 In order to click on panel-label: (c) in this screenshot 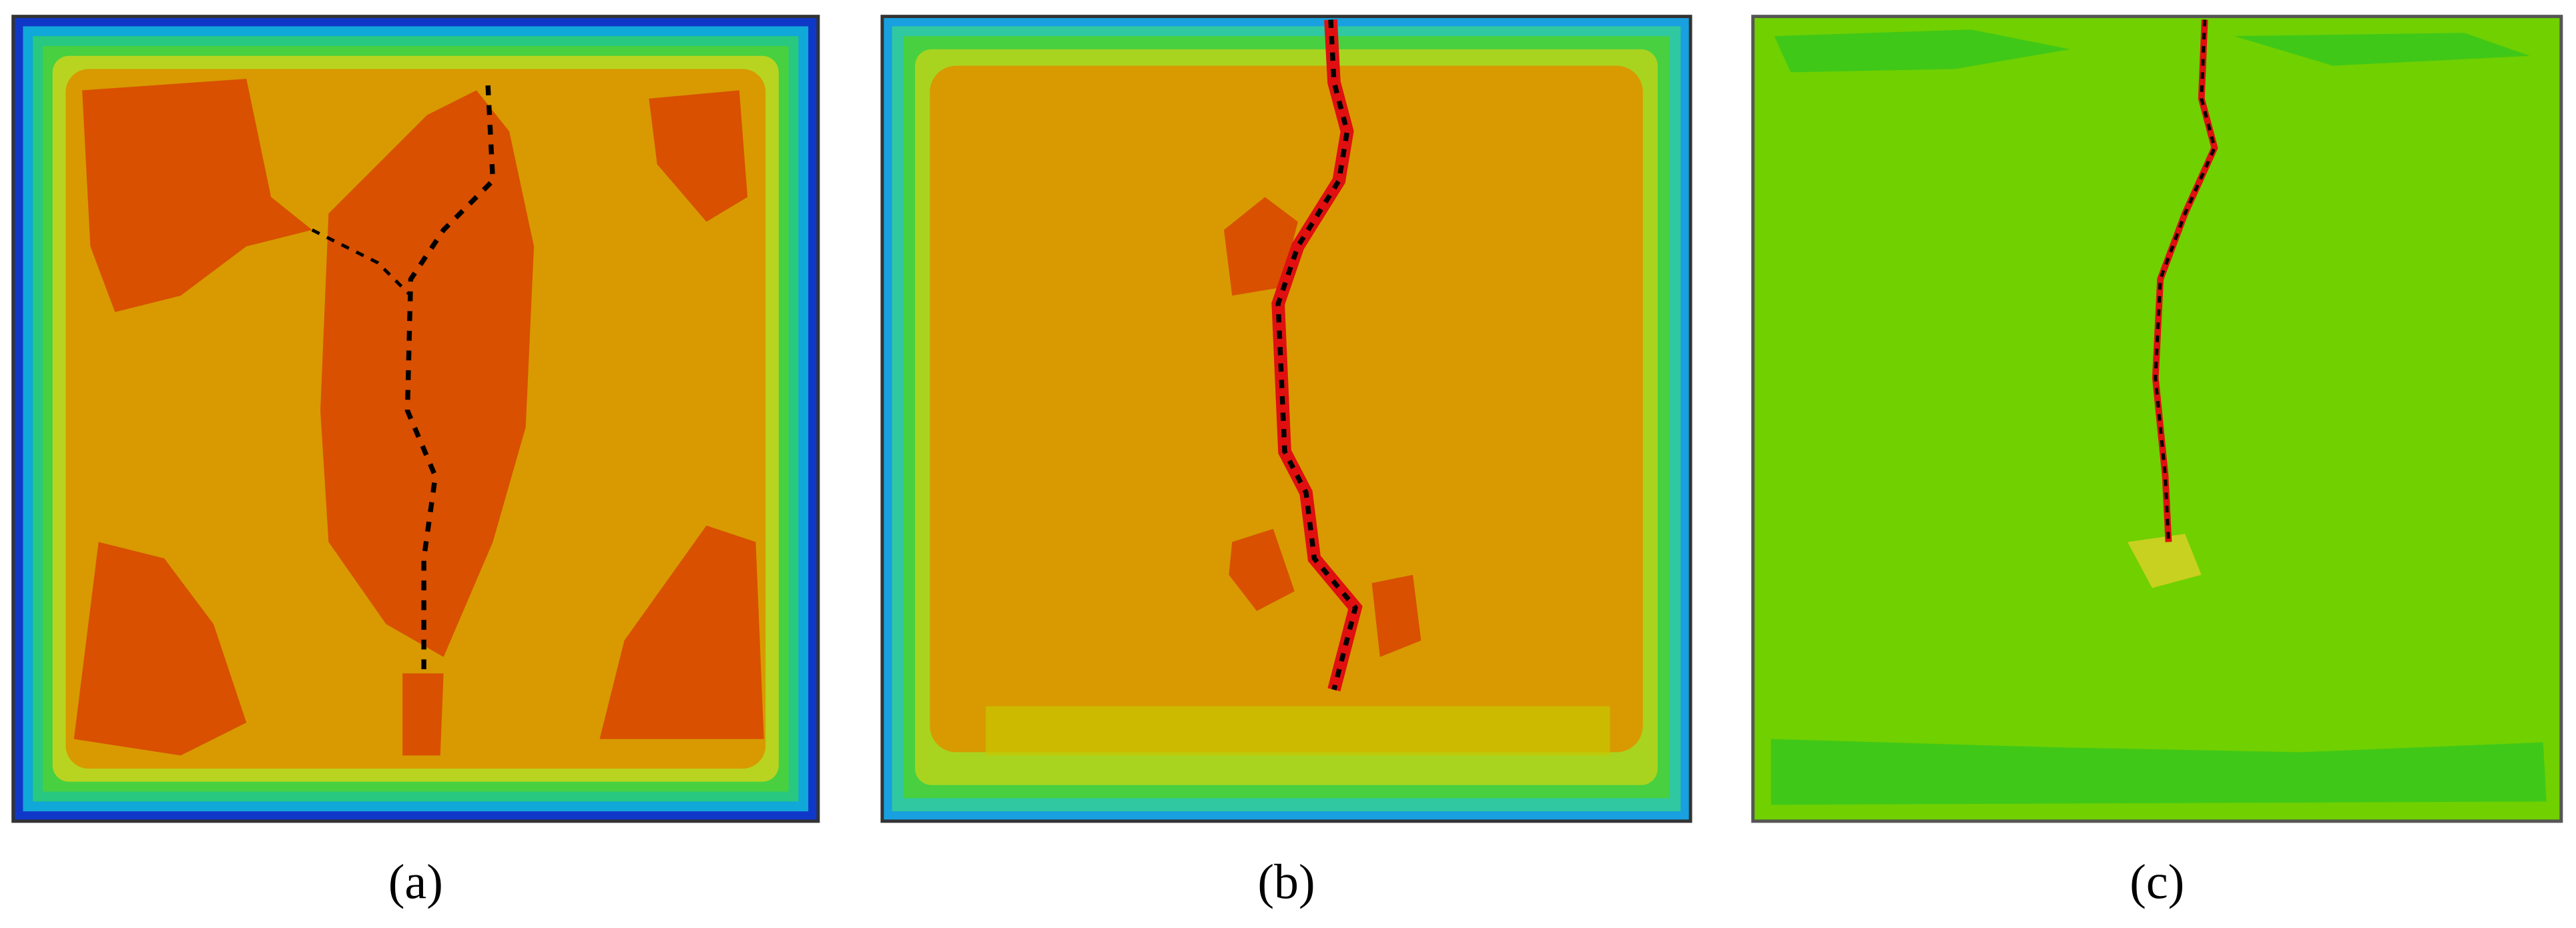, I will do `click(2157, 882)`.